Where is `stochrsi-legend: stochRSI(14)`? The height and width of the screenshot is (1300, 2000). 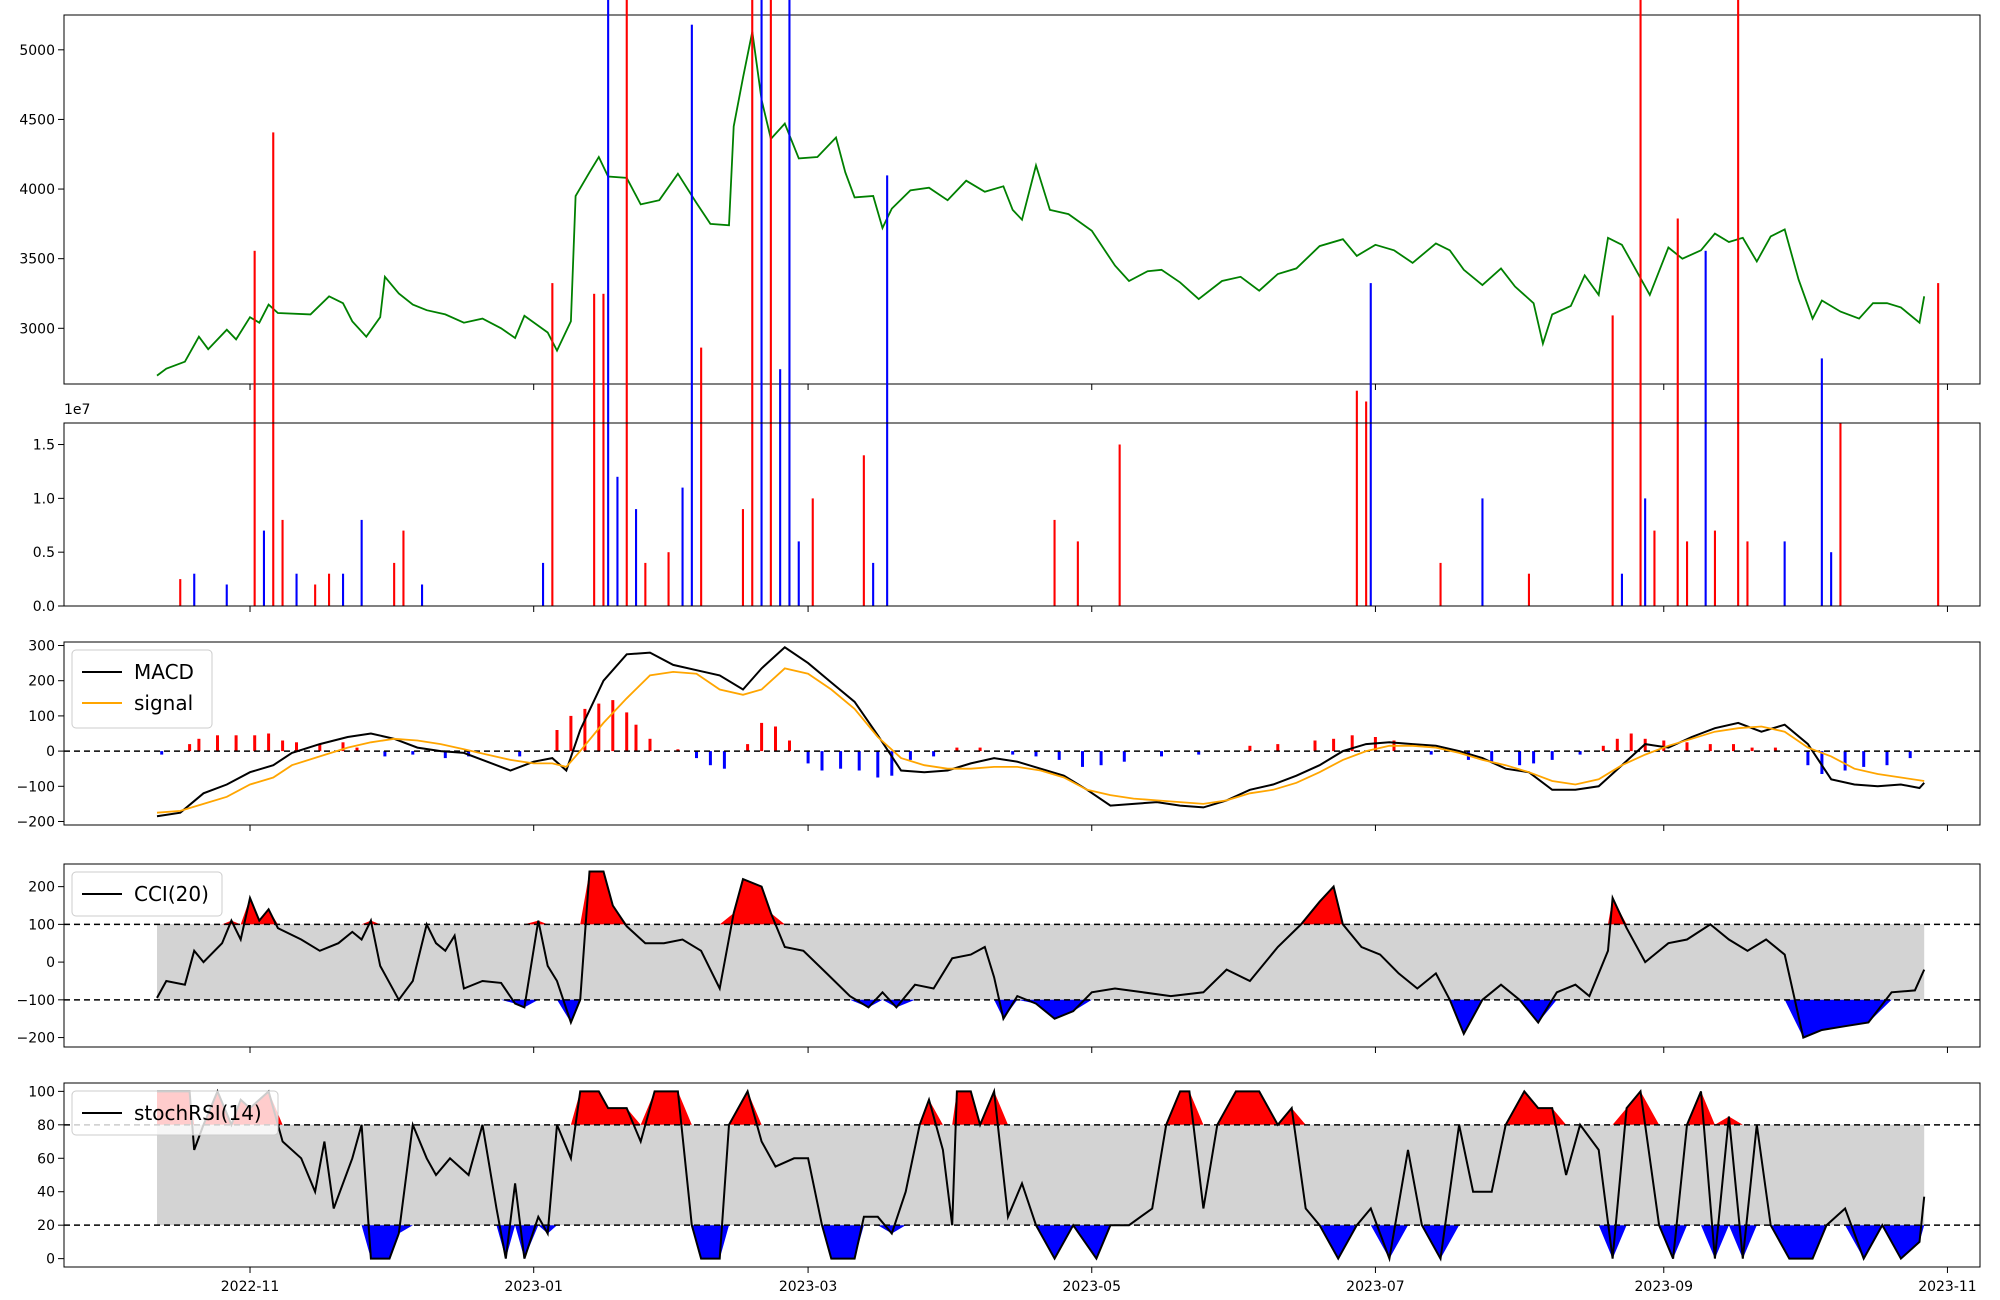
stochrsi-legend: stochRSI(14) is located at coordinates (175, 1113).